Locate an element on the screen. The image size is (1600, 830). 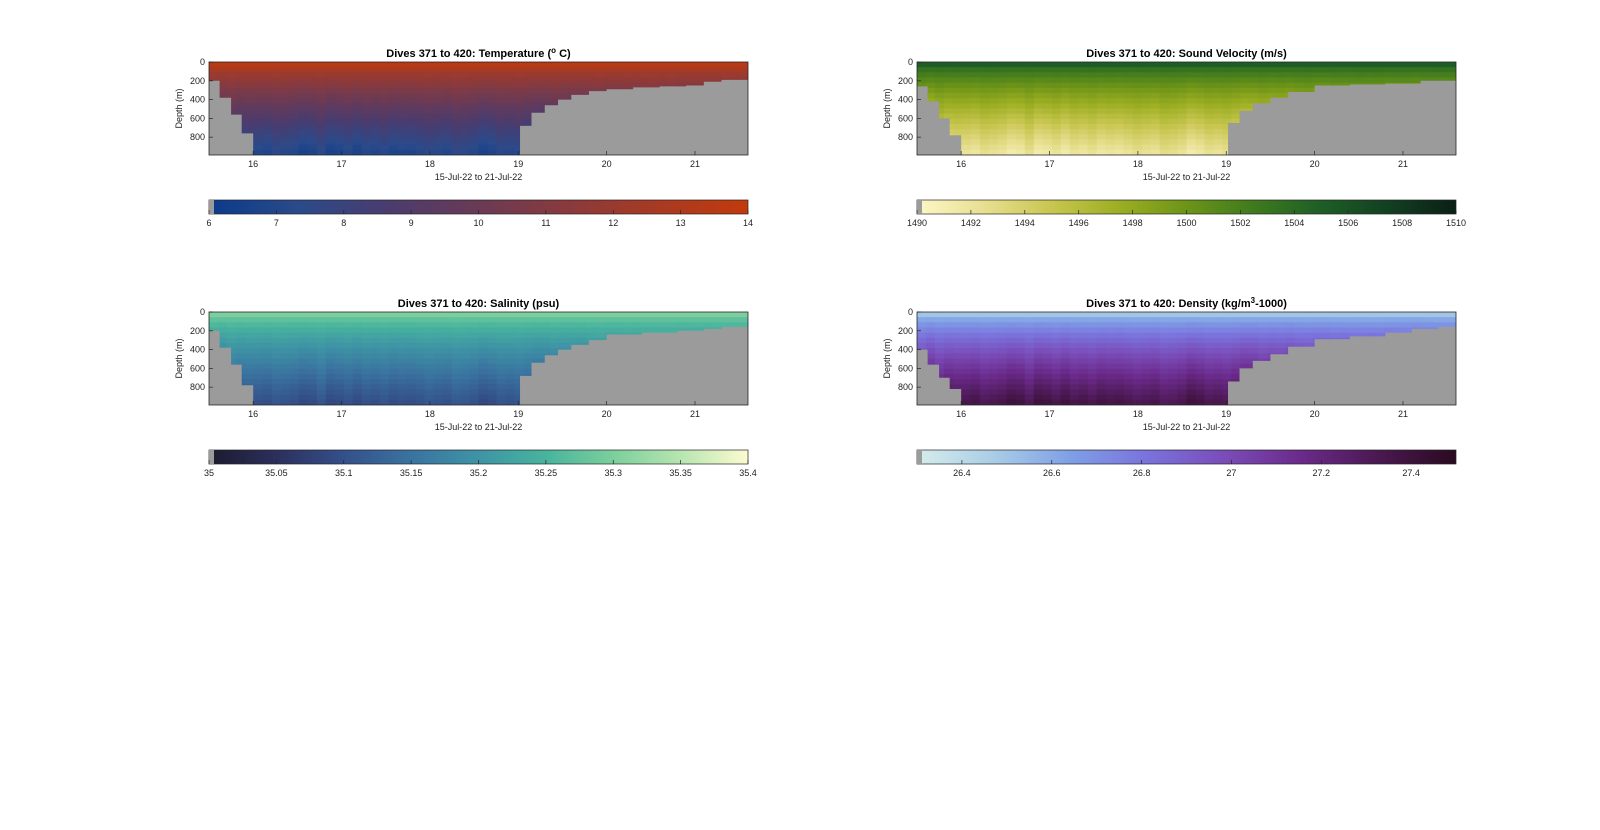
colorbar-tick-label: 1496 is located at coordinates (1079, 223).